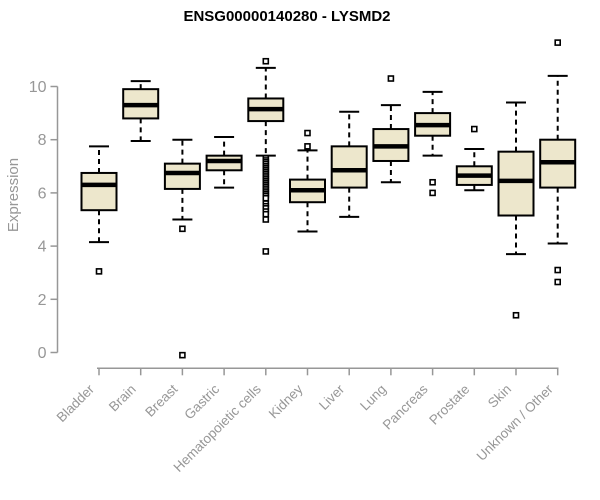 The image size is (600, 500). Describe the element at coordinates (201, 401) in the screenshot. I see `x-axis-category-label: Gastric` at that location.